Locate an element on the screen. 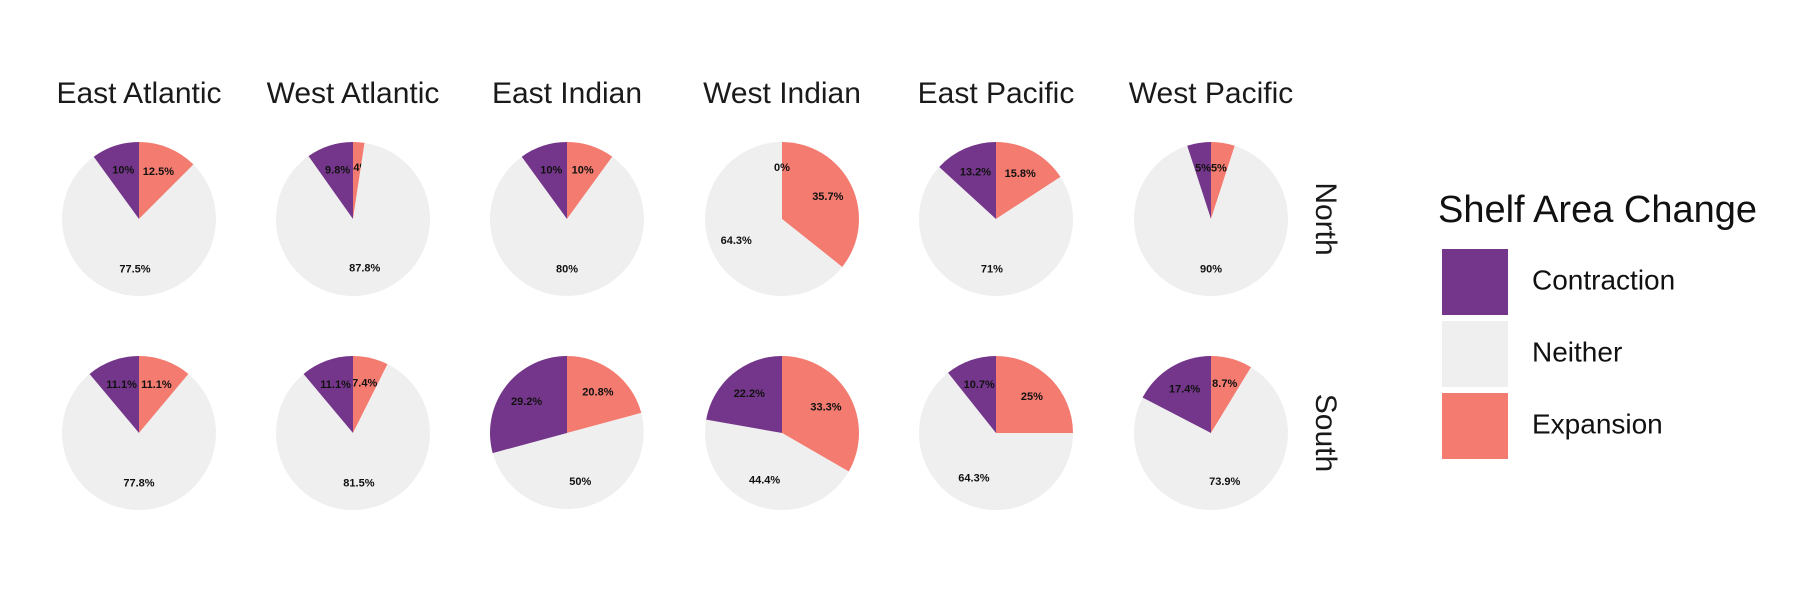 The width and height of the screenshot is (1800, 600). pie-north-east-atlantic: 12.5% 77.5% 10% is located at coordinates (139, 219).